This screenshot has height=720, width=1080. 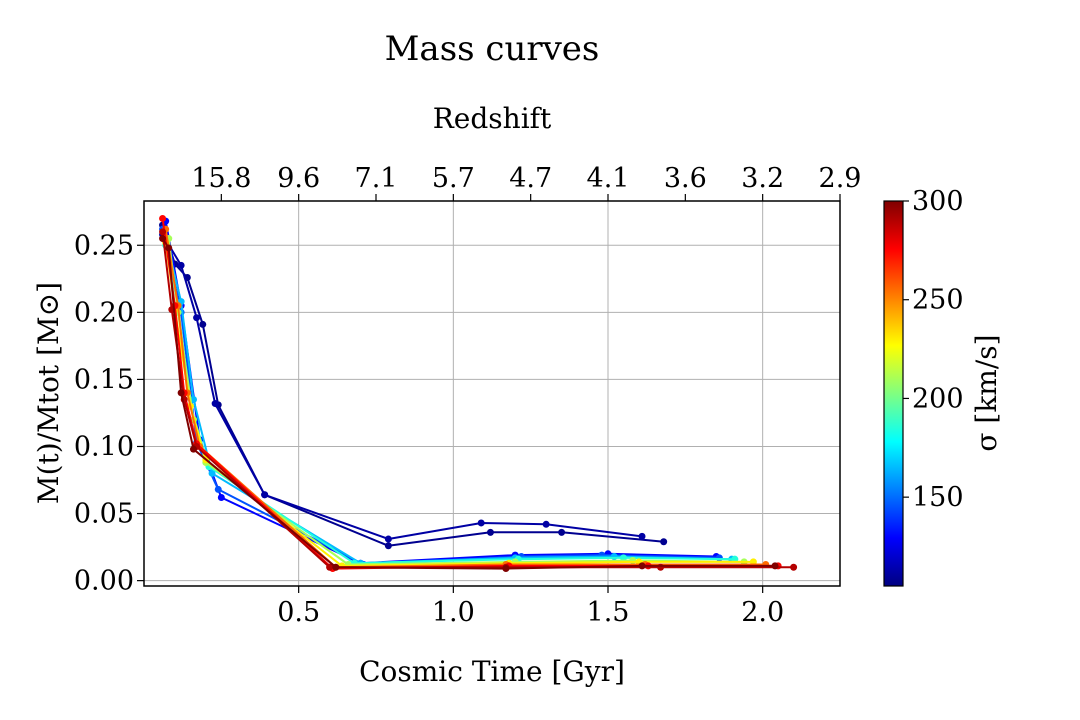 What do you see at coordinates (298, 612) in the screenshot?
I see `x-tick-label: 0.5` at bounding box center [298, 612].